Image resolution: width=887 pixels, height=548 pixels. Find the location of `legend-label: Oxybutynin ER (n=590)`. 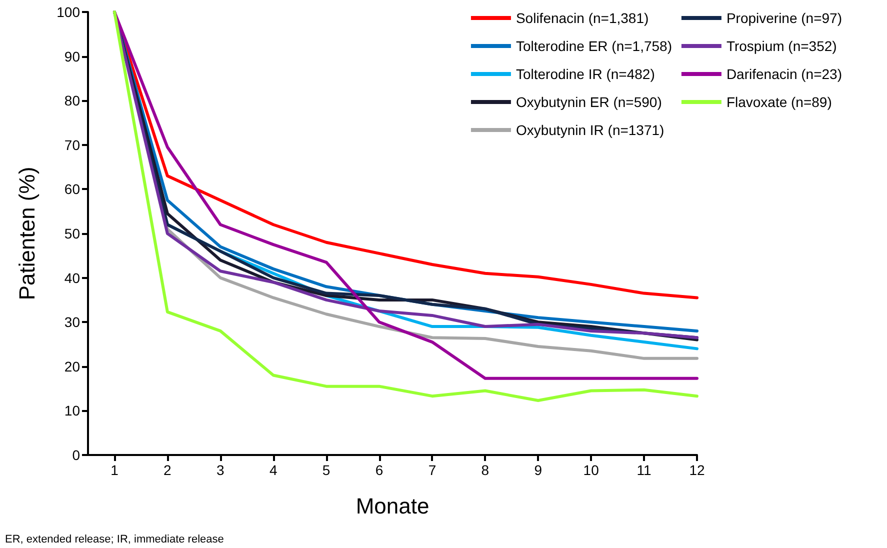

legend-label: Oxybutynin ER (n=590) is located at coordinates (589, 102).